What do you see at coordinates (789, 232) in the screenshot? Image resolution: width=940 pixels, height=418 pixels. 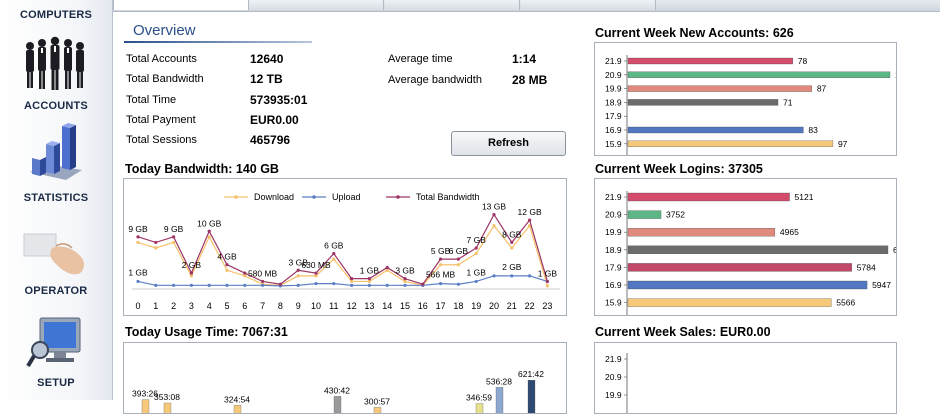 I see `bar-value-label: 4965` at bounding box center [789, 232].